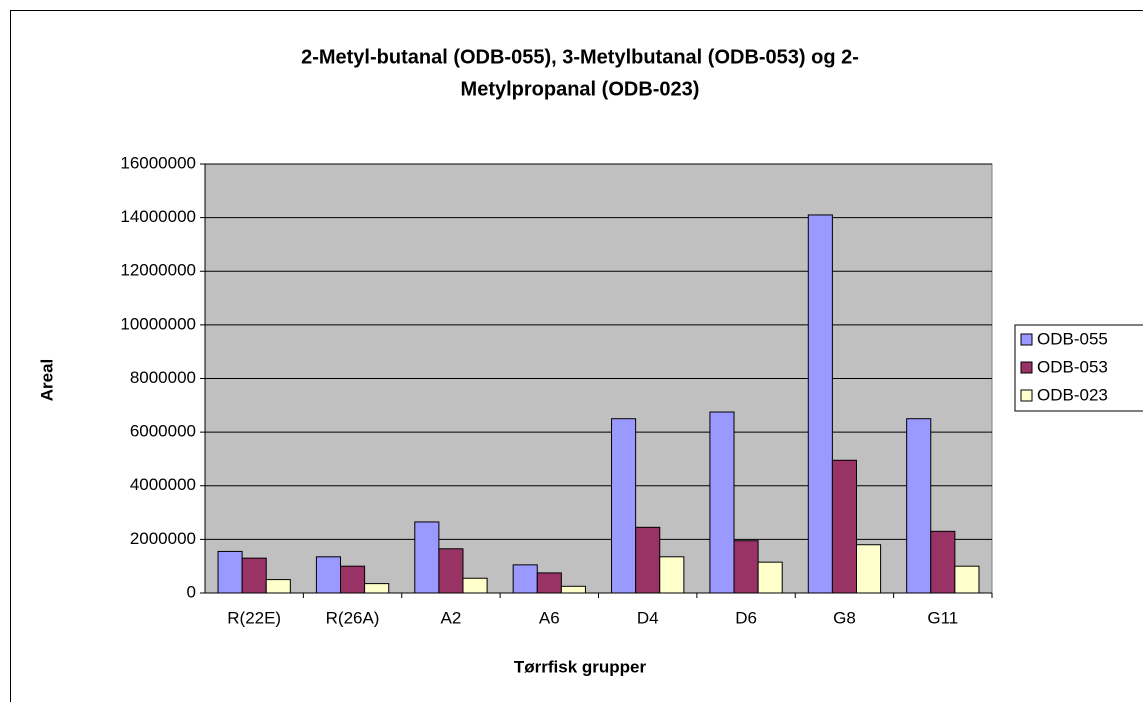 Image resolution: width=1143 pixels, height=702 pixels. Describe the element at coordinates (158, 216) in the screenshot. I see `y-tick-label: 14000000` at that location.